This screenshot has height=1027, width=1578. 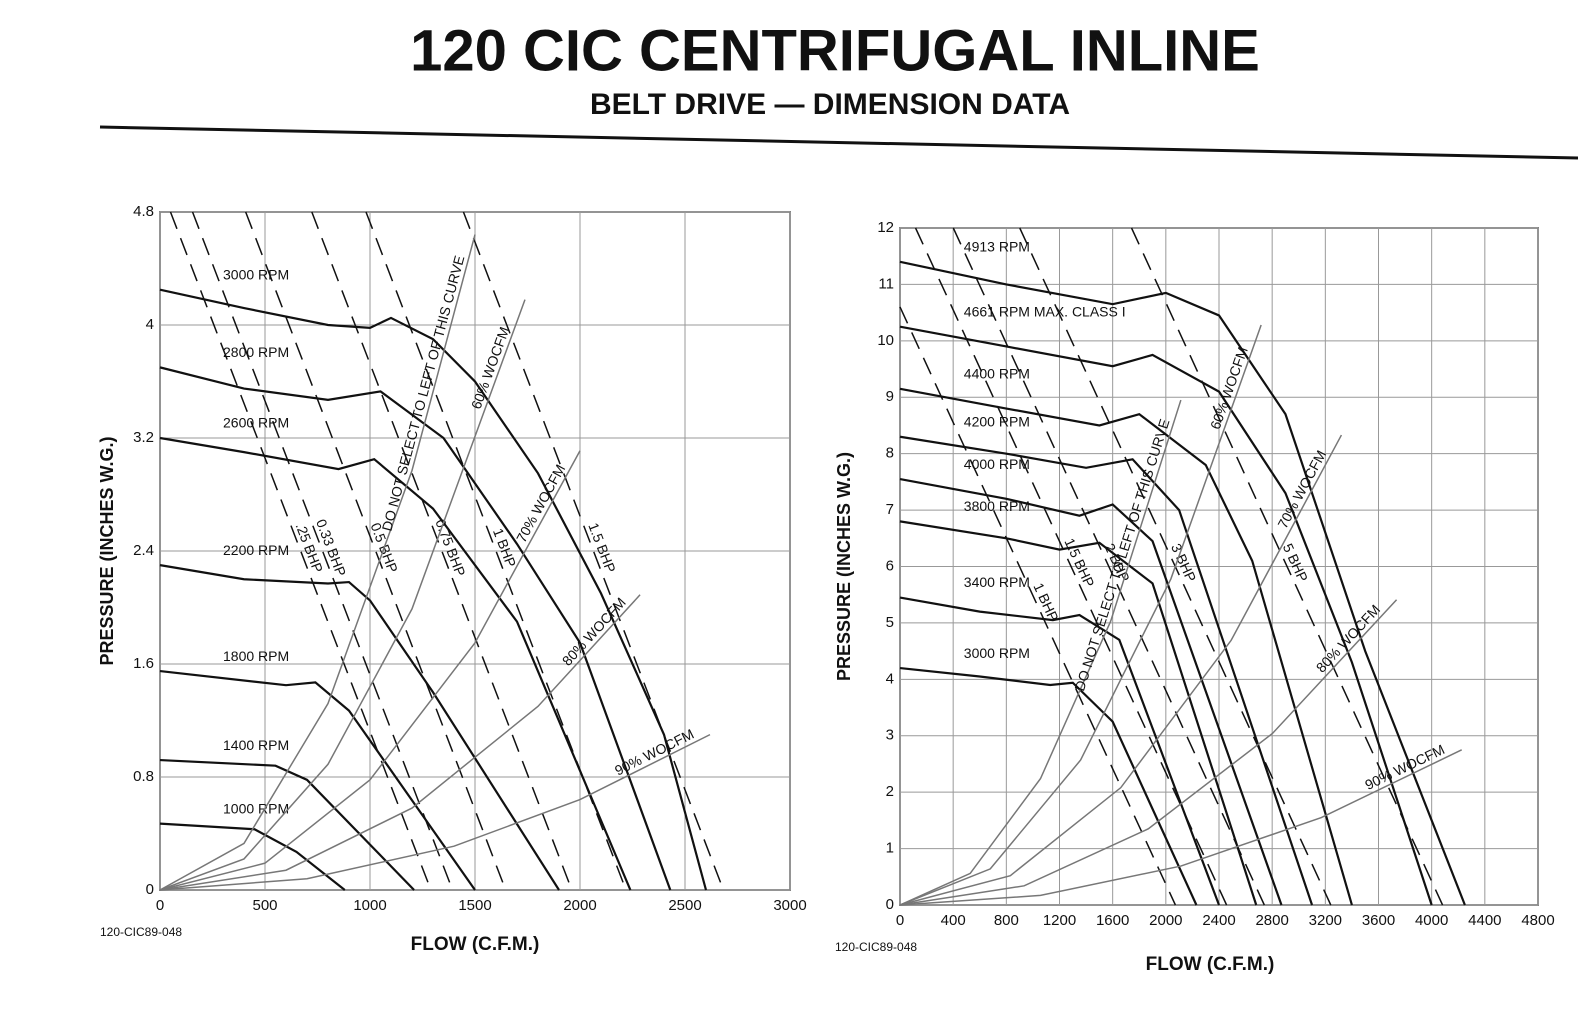 I want to click on rule, so click(x=838, y=142).